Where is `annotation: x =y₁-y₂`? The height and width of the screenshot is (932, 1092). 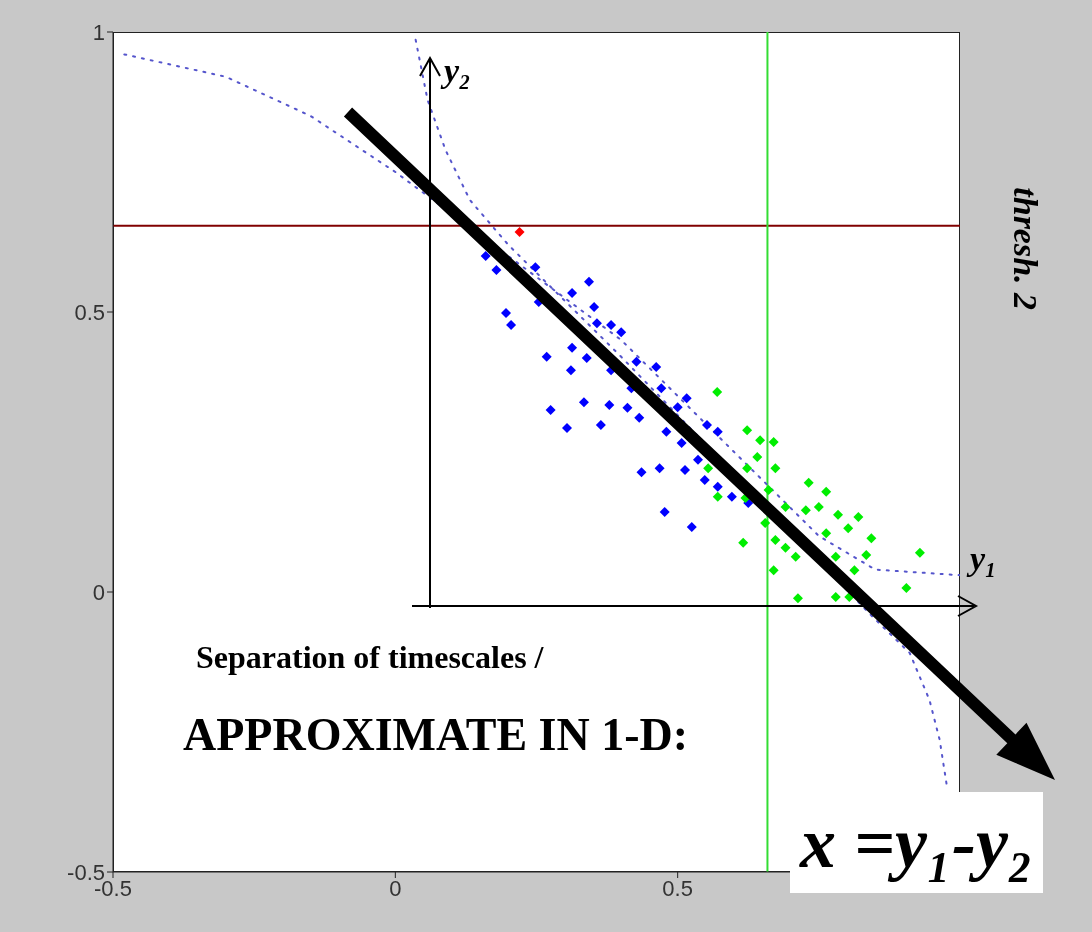 annotation: x =y₁-y₂ is located at coordinates (917, 843).